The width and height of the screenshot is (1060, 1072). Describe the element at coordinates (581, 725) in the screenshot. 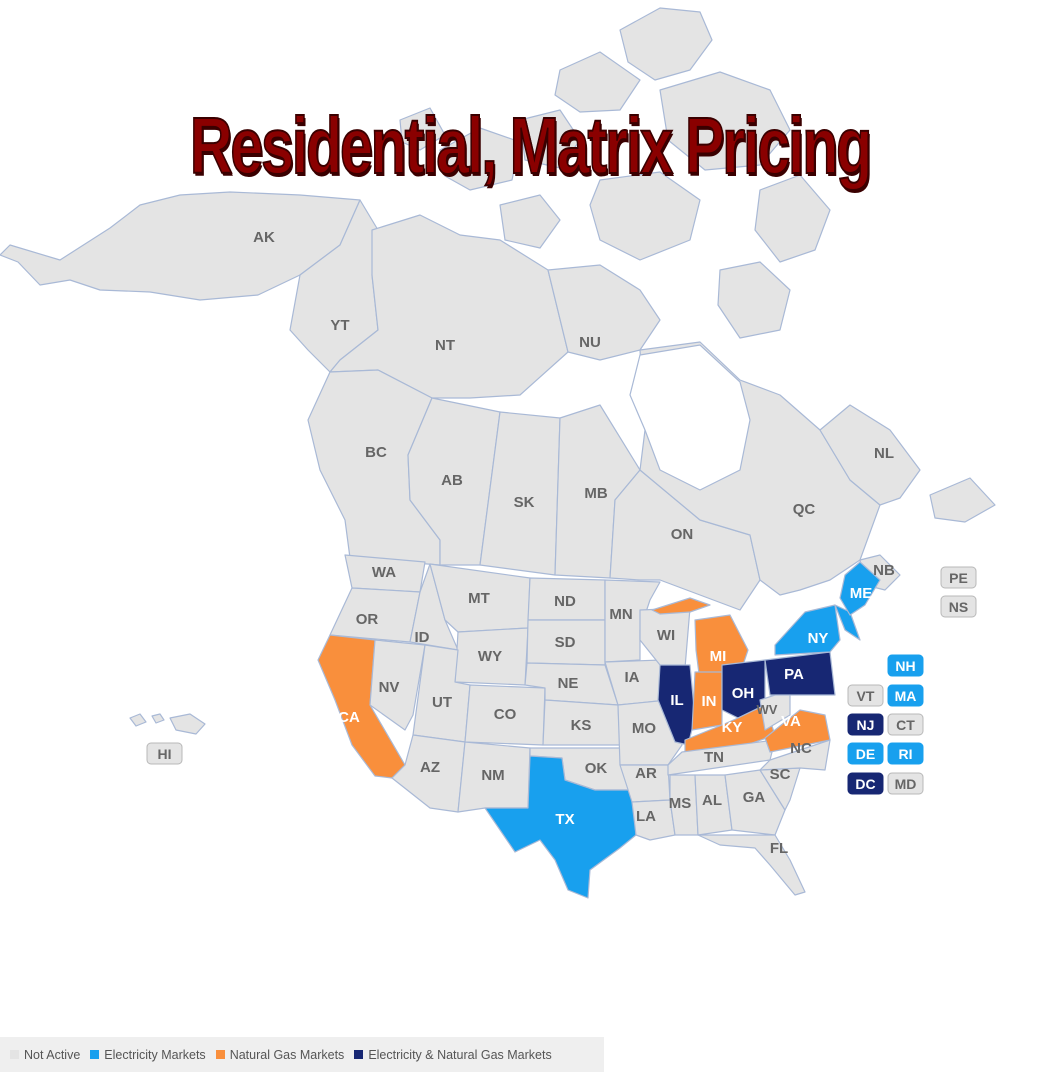

I see `label-KS: KS` at that location.